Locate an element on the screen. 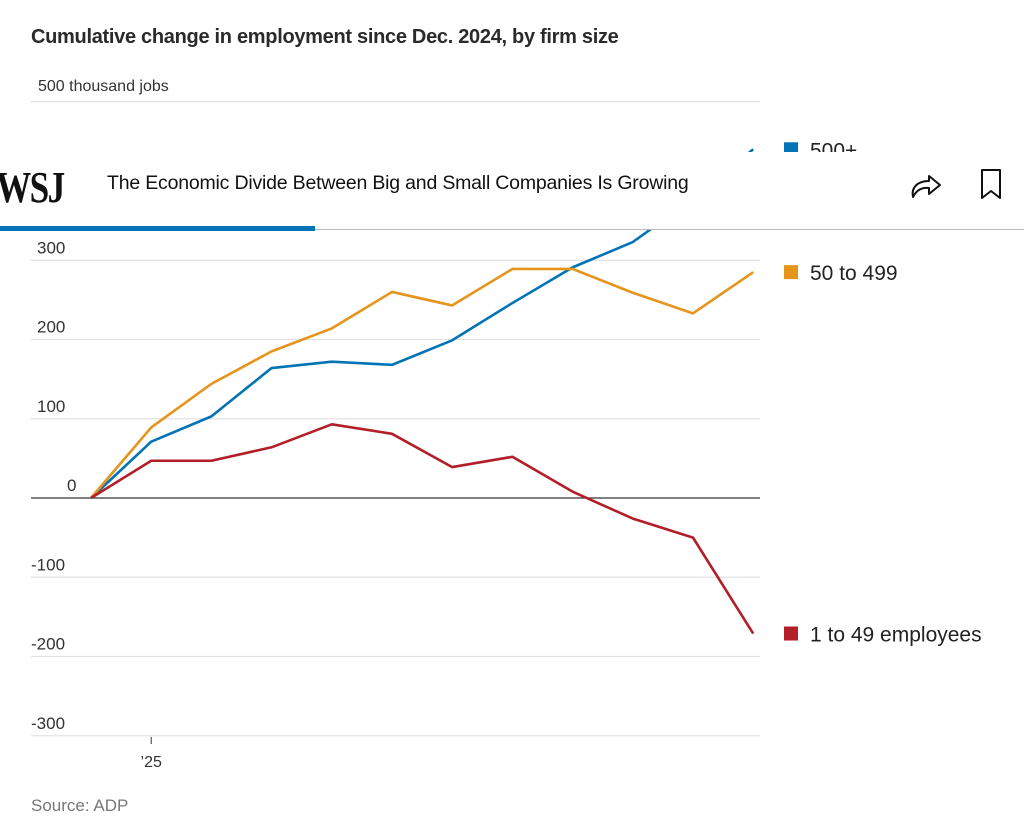 Image resolution: width=1024 pixels, height=832 pixels. y-axis-unit-label: 500 thousand jobs is located at coordinates (103, 86).